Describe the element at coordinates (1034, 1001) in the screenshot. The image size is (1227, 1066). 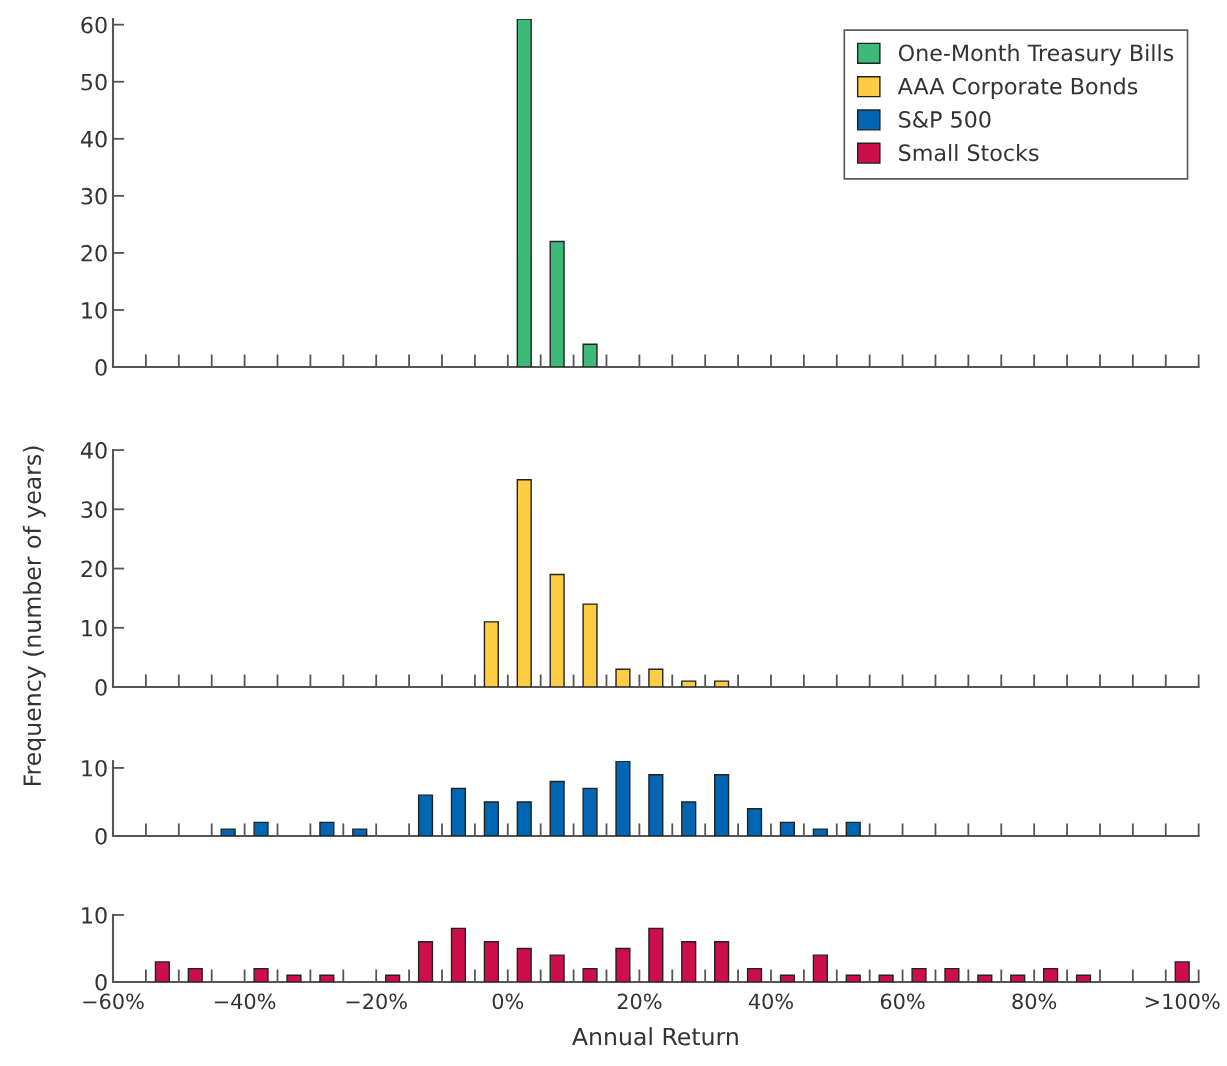
I see `x-tick-label: 80%` at that location.